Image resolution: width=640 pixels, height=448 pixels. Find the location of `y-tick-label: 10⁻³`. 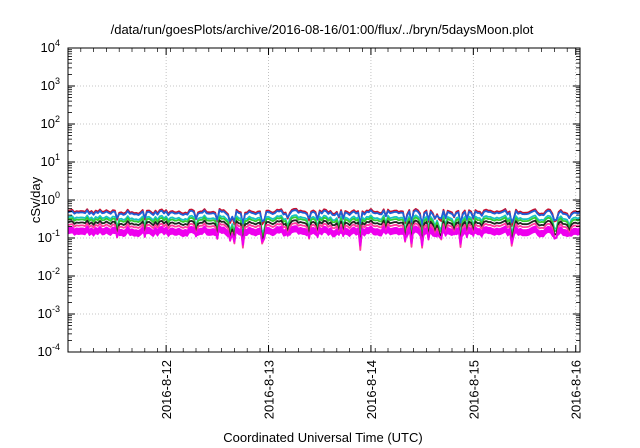

y-tick-label: 10⁻³ is located at coordinates (49, 312).